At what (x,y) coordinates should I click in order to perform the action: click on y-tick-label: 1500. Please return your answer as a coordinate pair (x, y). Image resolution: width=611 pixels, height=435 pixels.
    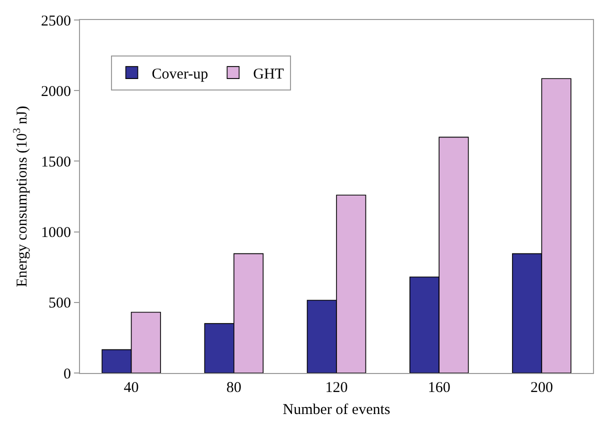
    Looking at the image, I should click on (56, 162).